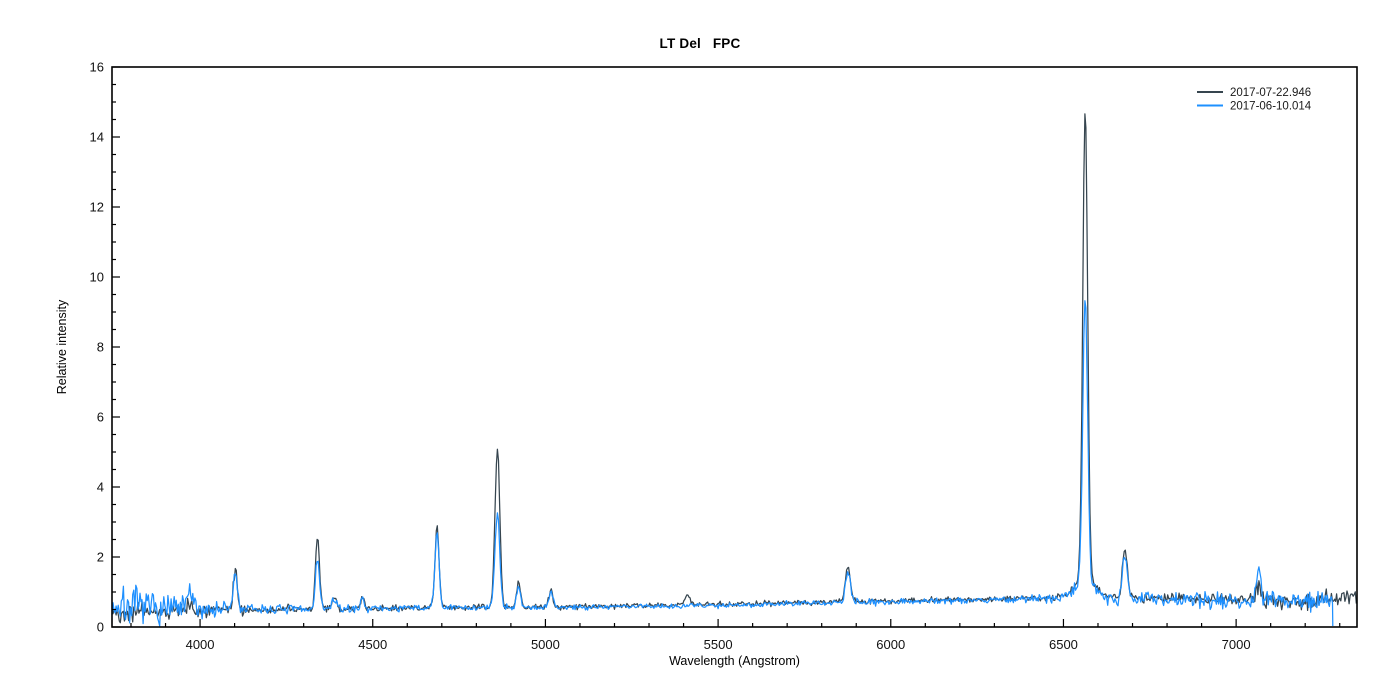  I want to click on x-tick-labels: 4000 4500 5000 5500 6000 6500 7000, so click(718, 644).